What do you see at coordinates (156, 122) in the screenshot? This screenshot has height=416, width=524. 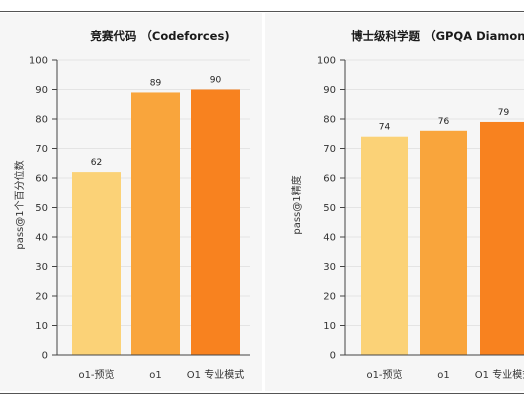 I see `bar-value-labels: 62 89 90` at bounding box center [156, 122].